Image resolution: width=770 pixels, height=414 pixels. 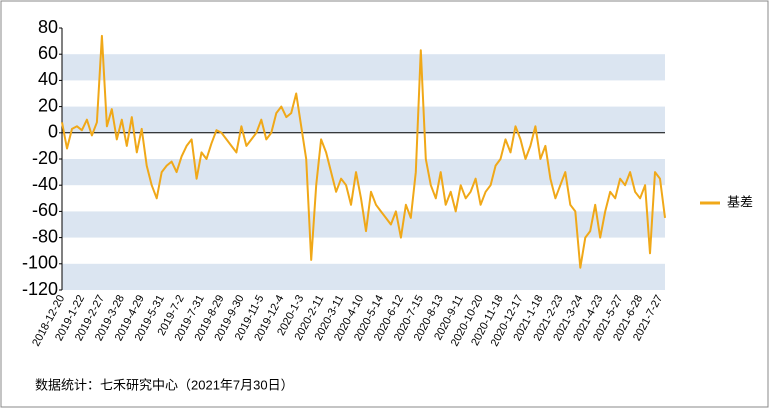 I want to click on y-tick-label: 0, so click(x=53, y=132).